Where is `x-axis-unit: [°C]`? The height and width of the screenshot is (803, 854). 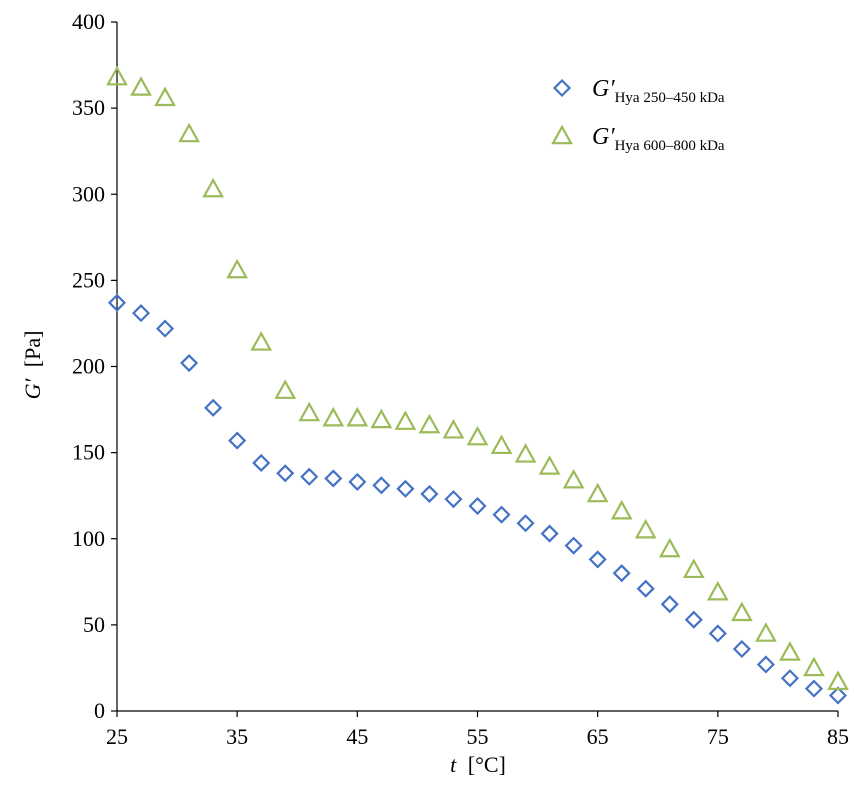 x-axis-unit: [°C] is located at coordinates (487, 764).